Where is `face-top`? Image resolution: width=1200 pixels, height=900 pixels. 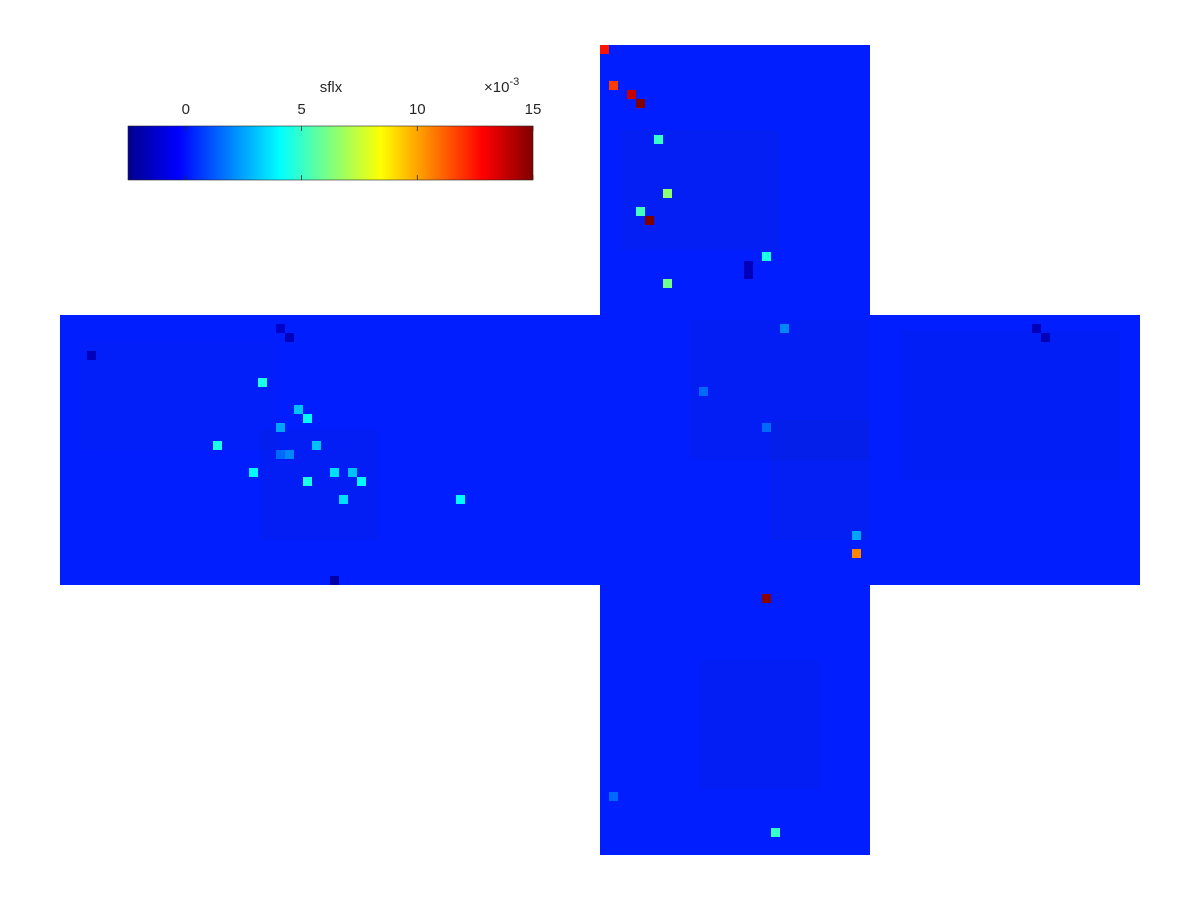 face-top is located at coordinates (735, 180).